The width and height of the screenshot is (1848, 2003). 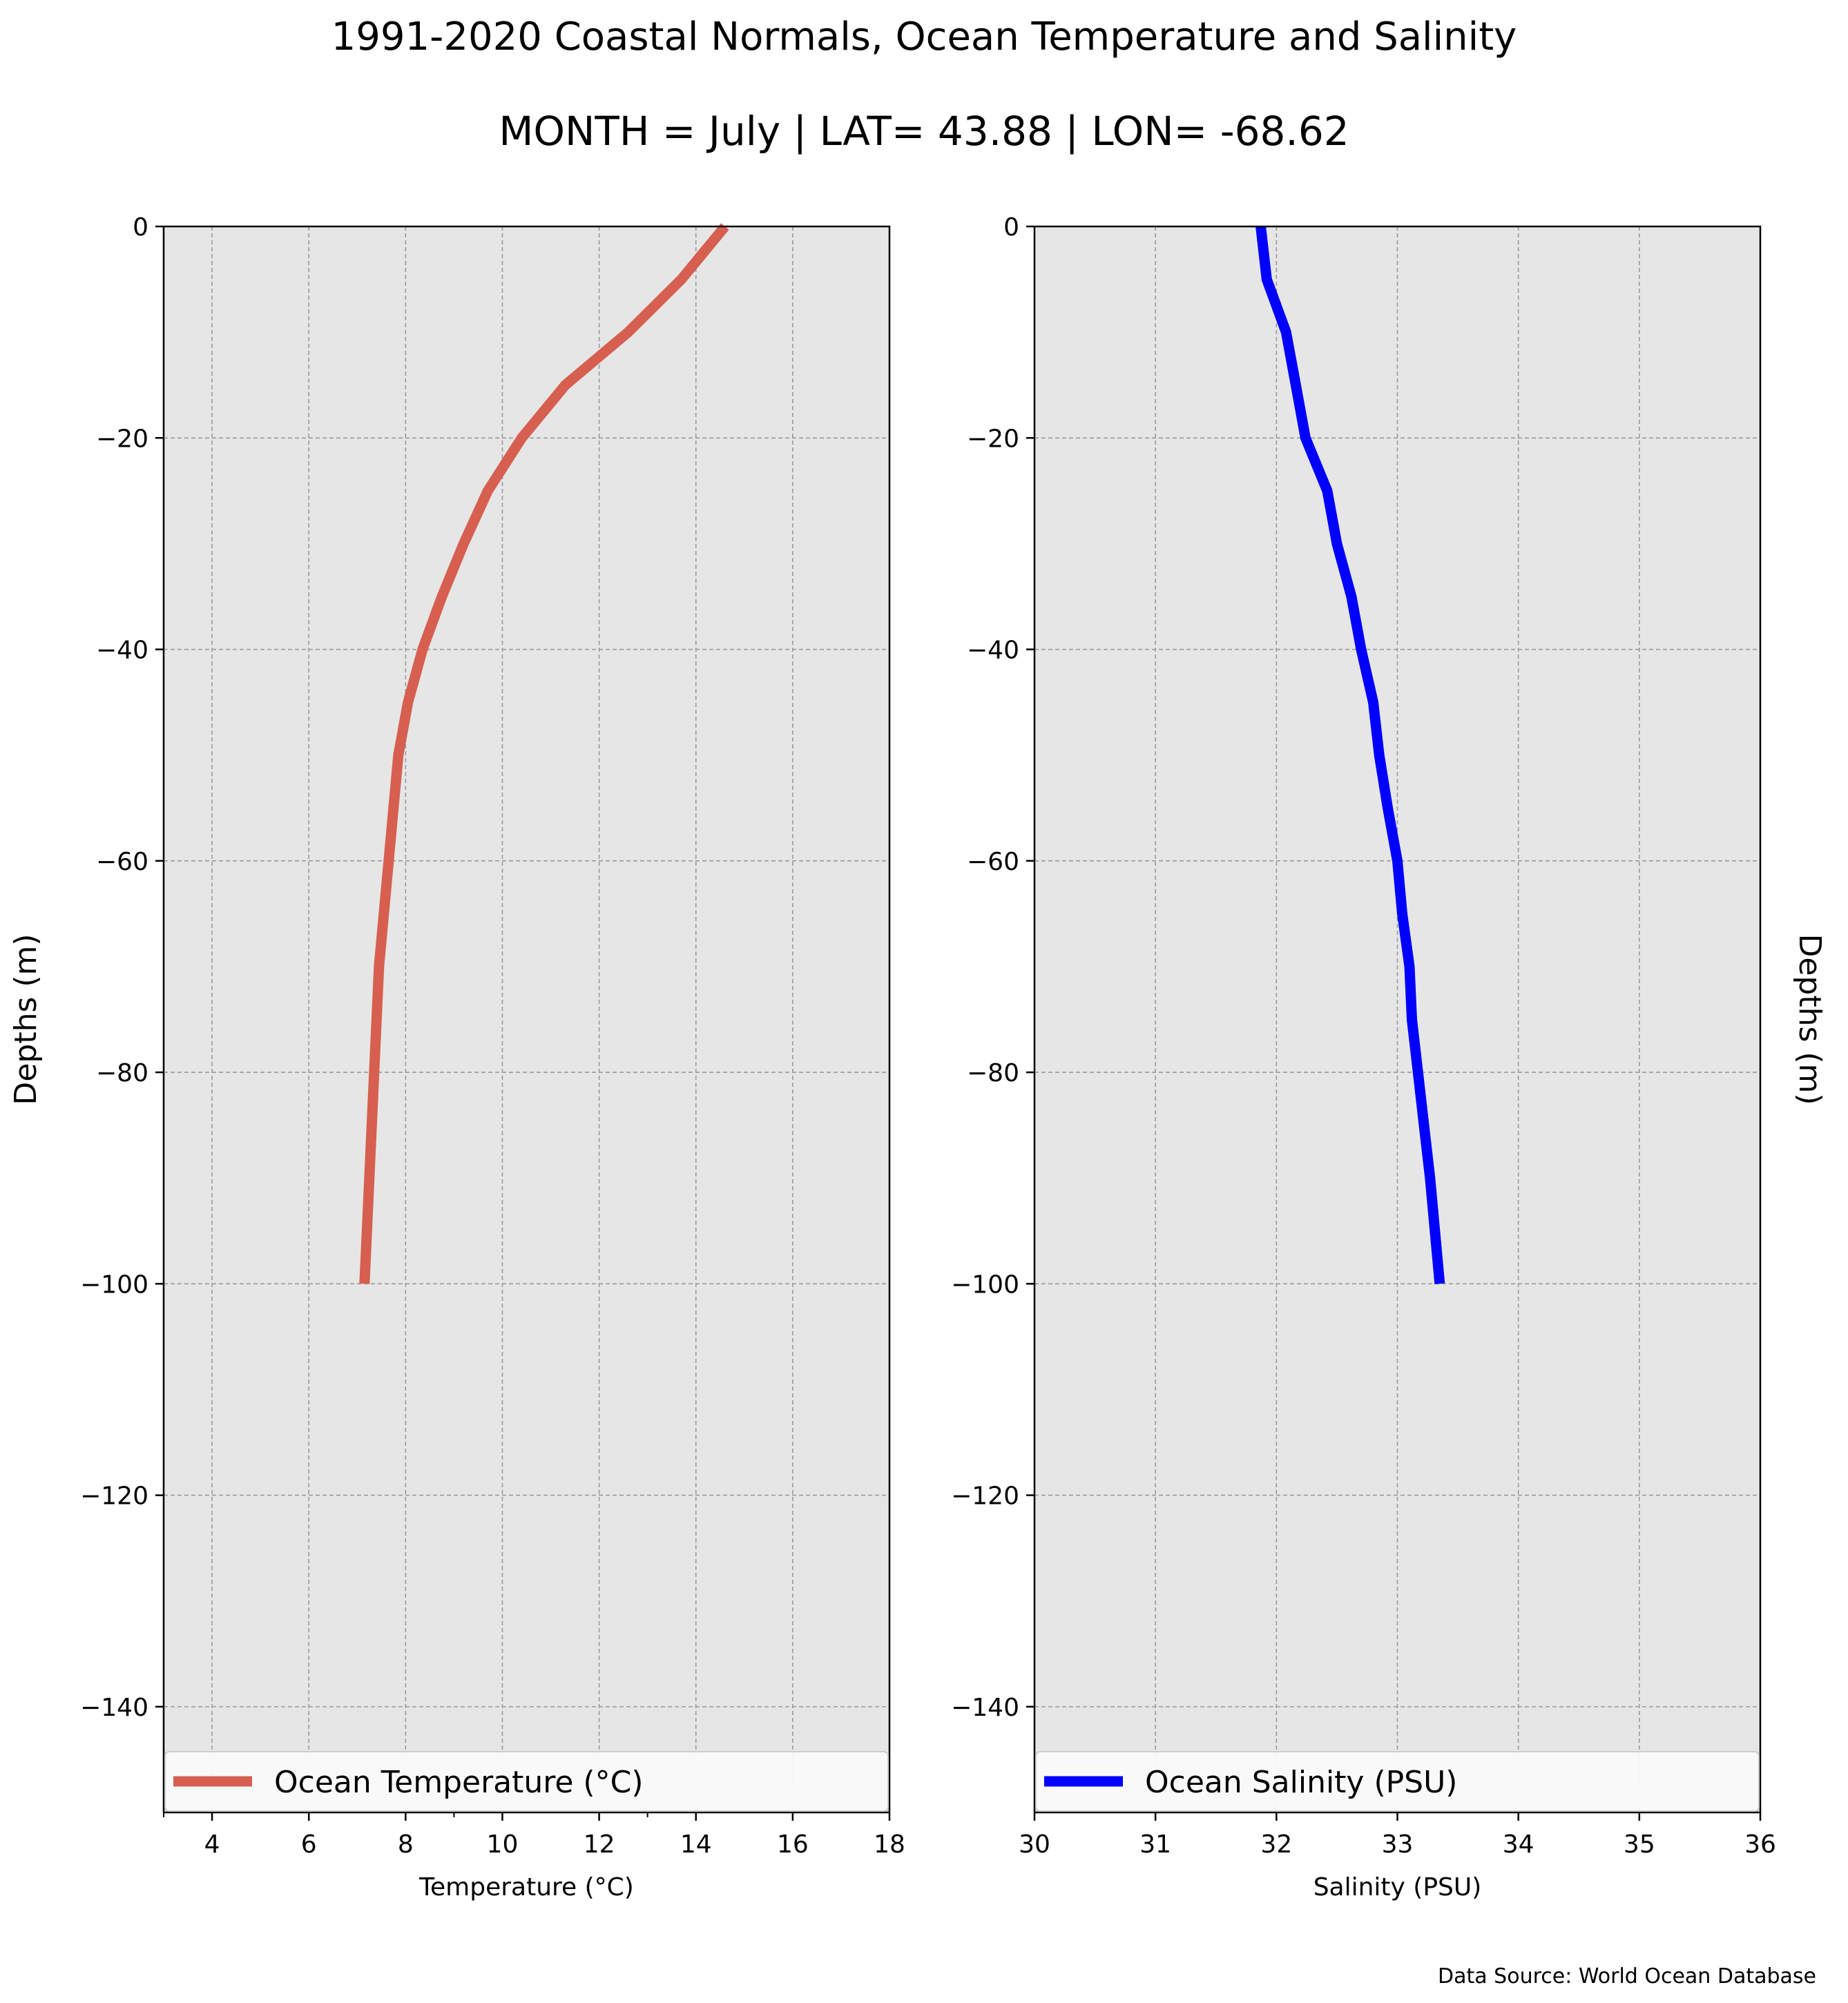 I want to click on temperature-x-axis-label: Temperature (°C), so click(x=526, y=1887).